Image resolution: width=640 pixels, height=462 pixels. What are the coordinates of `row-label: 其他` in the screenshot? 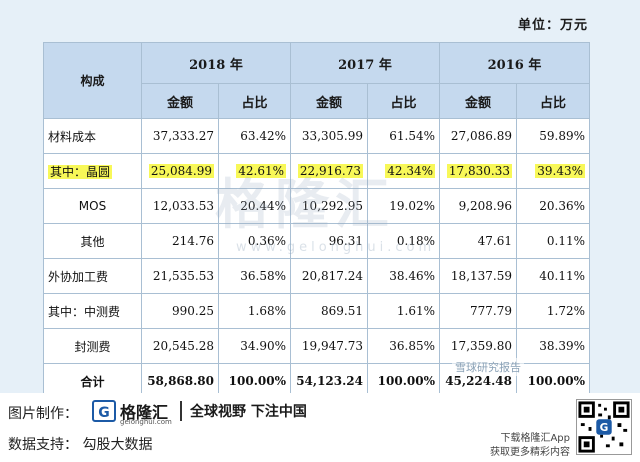 It's located at (92, 241).